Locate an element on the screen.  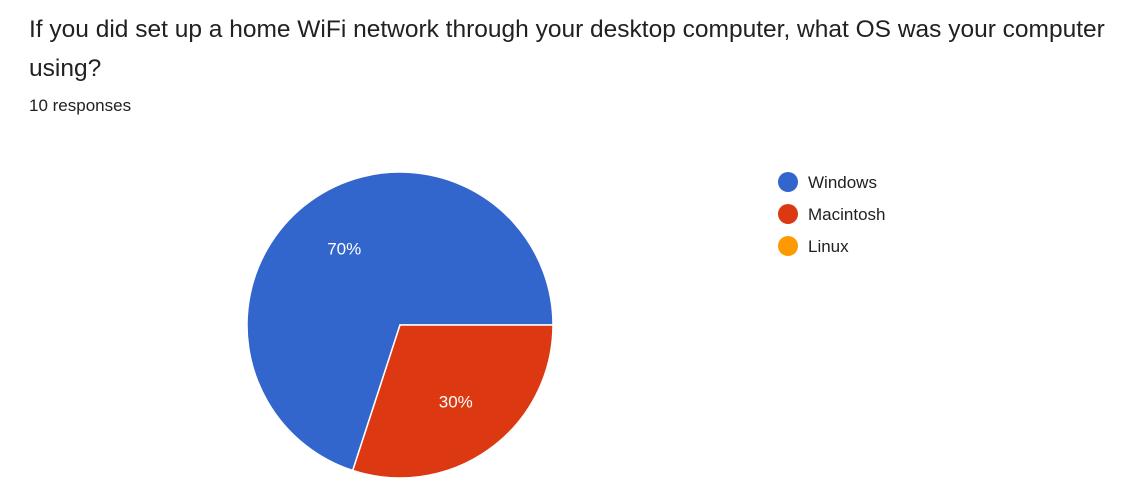
pie-labels: 70% 30% is located at coordinates (400, 325).